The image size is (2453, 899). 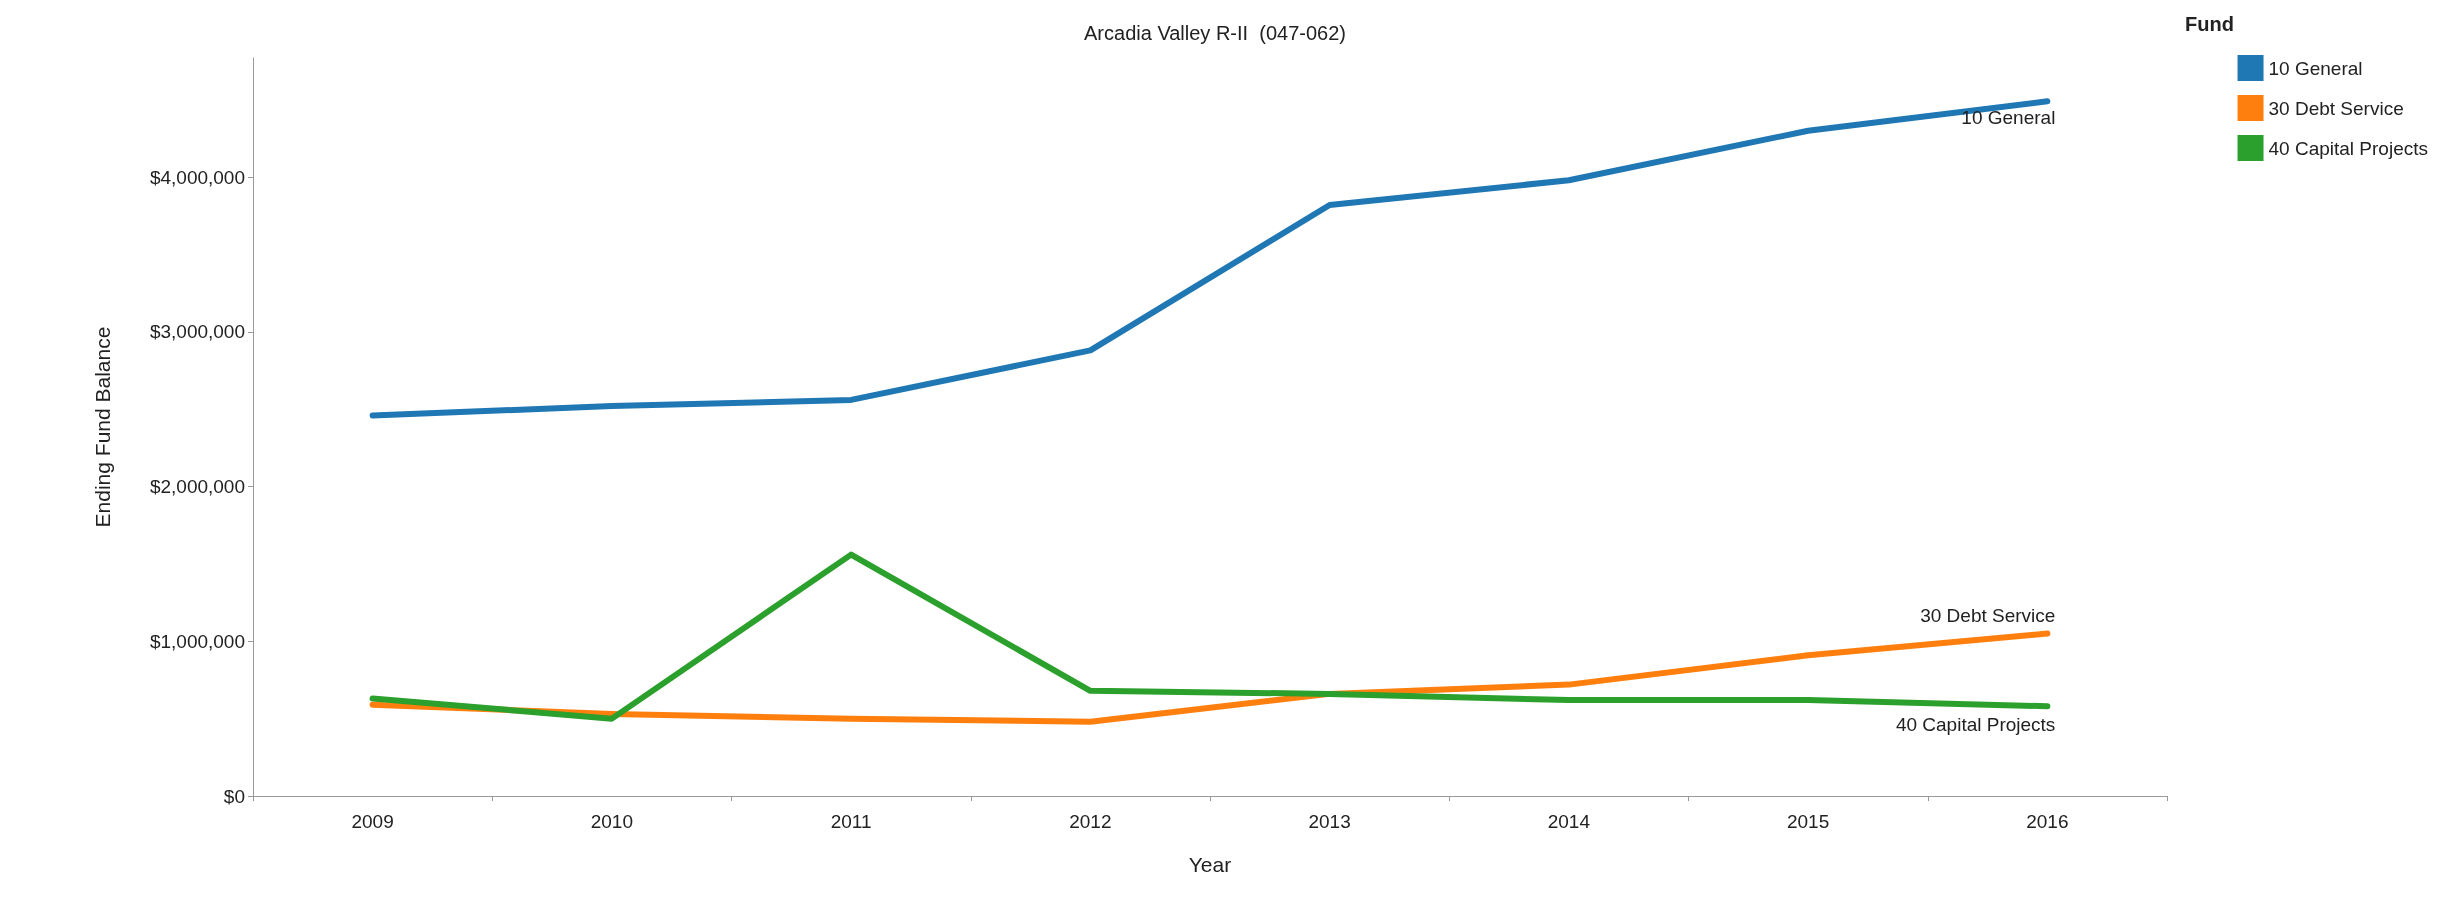 What do you see at coordinates (2008, 117) in the screenshot?
I see `text: 10 General` at bounding box center [2008, 117].